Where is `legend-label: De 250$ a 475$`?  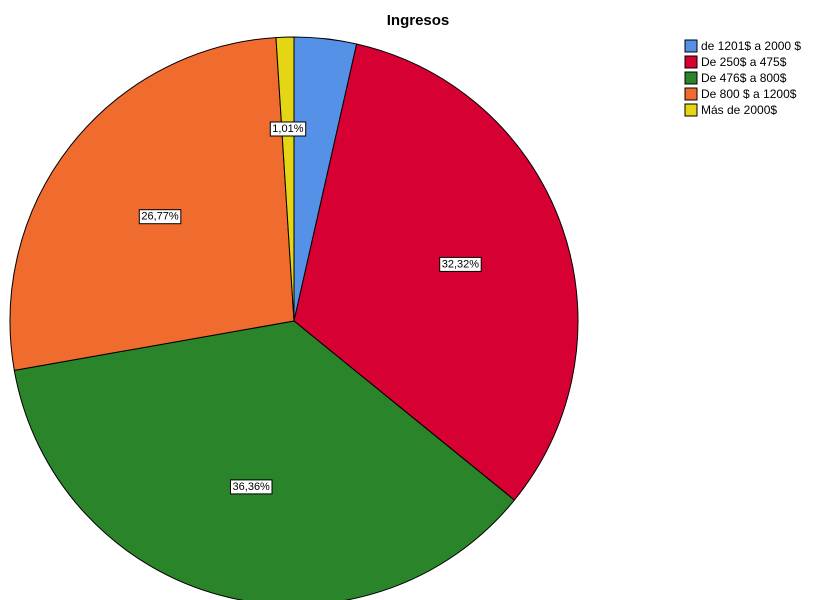
legend-label: De 250$ a 475$ is located at coordinates (744, 62).